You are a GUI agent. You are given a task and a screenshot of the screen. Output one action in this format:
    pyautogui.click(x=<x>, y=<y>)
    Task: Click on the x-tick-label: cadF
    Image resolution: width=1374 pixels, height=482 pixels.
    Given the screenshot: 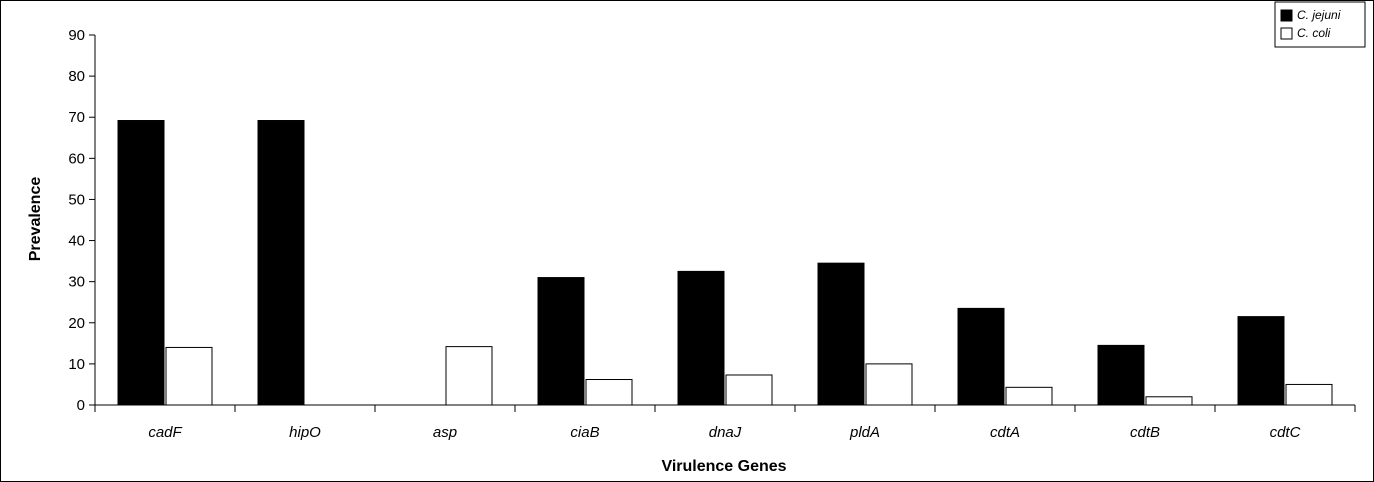 What is the action you would take?
    pyautogui.click(x=165, y=432)
    